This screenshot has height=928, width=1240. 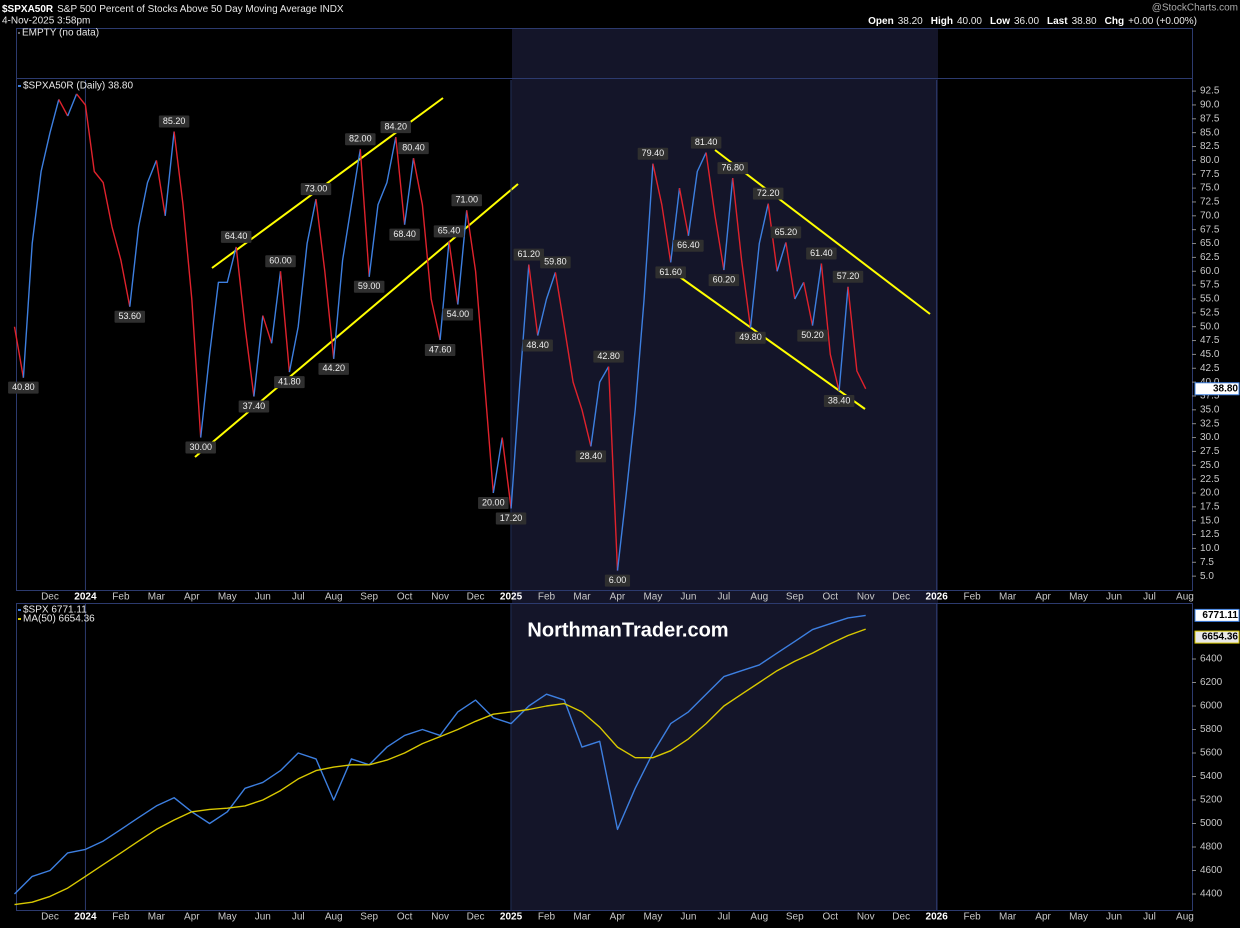 What do you see at coordinates (1057, 21) in the screenshot?
I see `quote-label: Last` at bounding box center [1057, 21].